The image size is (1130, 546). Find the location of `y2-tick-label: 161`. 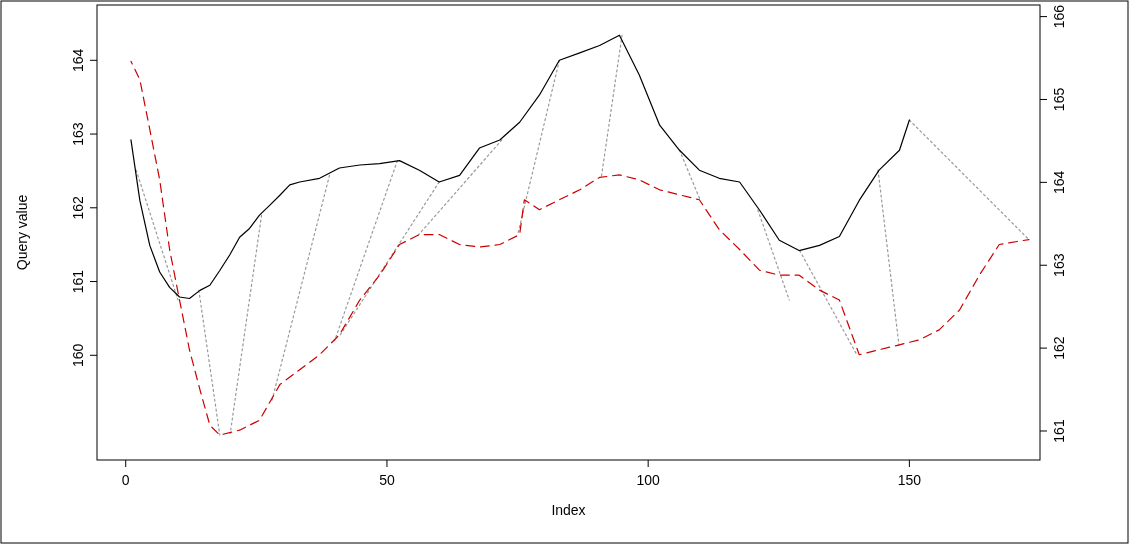

y2-tick-label: 161 is located at coordinates (1059, 431).